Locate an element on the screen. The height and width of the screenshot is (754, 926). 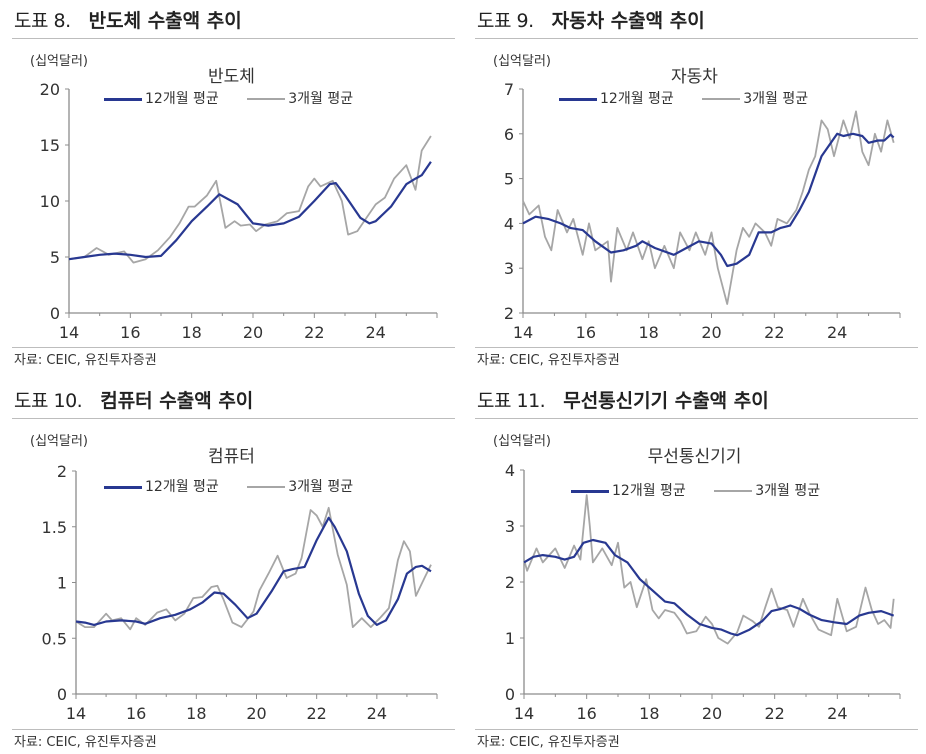
chart-plot: 2 3 4 5 6 7 14 16 18 20 22 24 is located at coordinates (702, 211).